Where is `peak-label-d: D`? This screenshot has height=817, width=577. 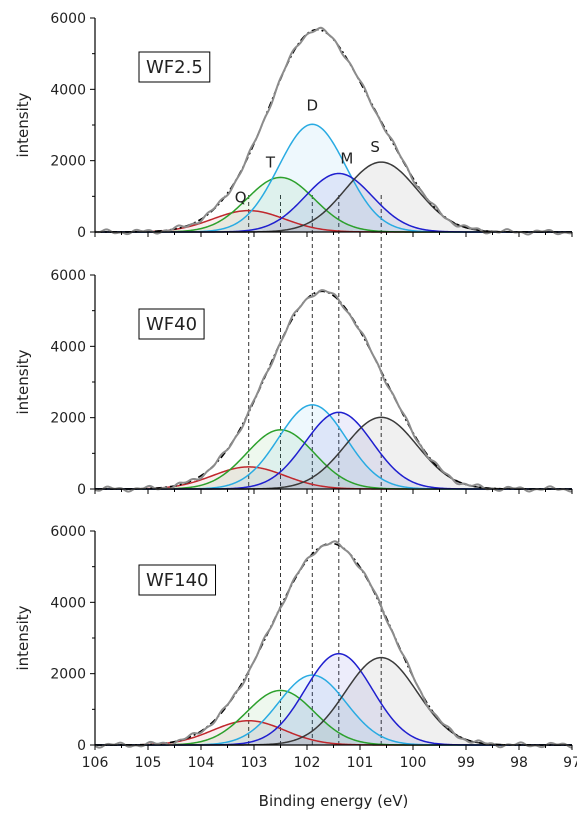 peak-label-d: D is located at coordinates (313, 105).